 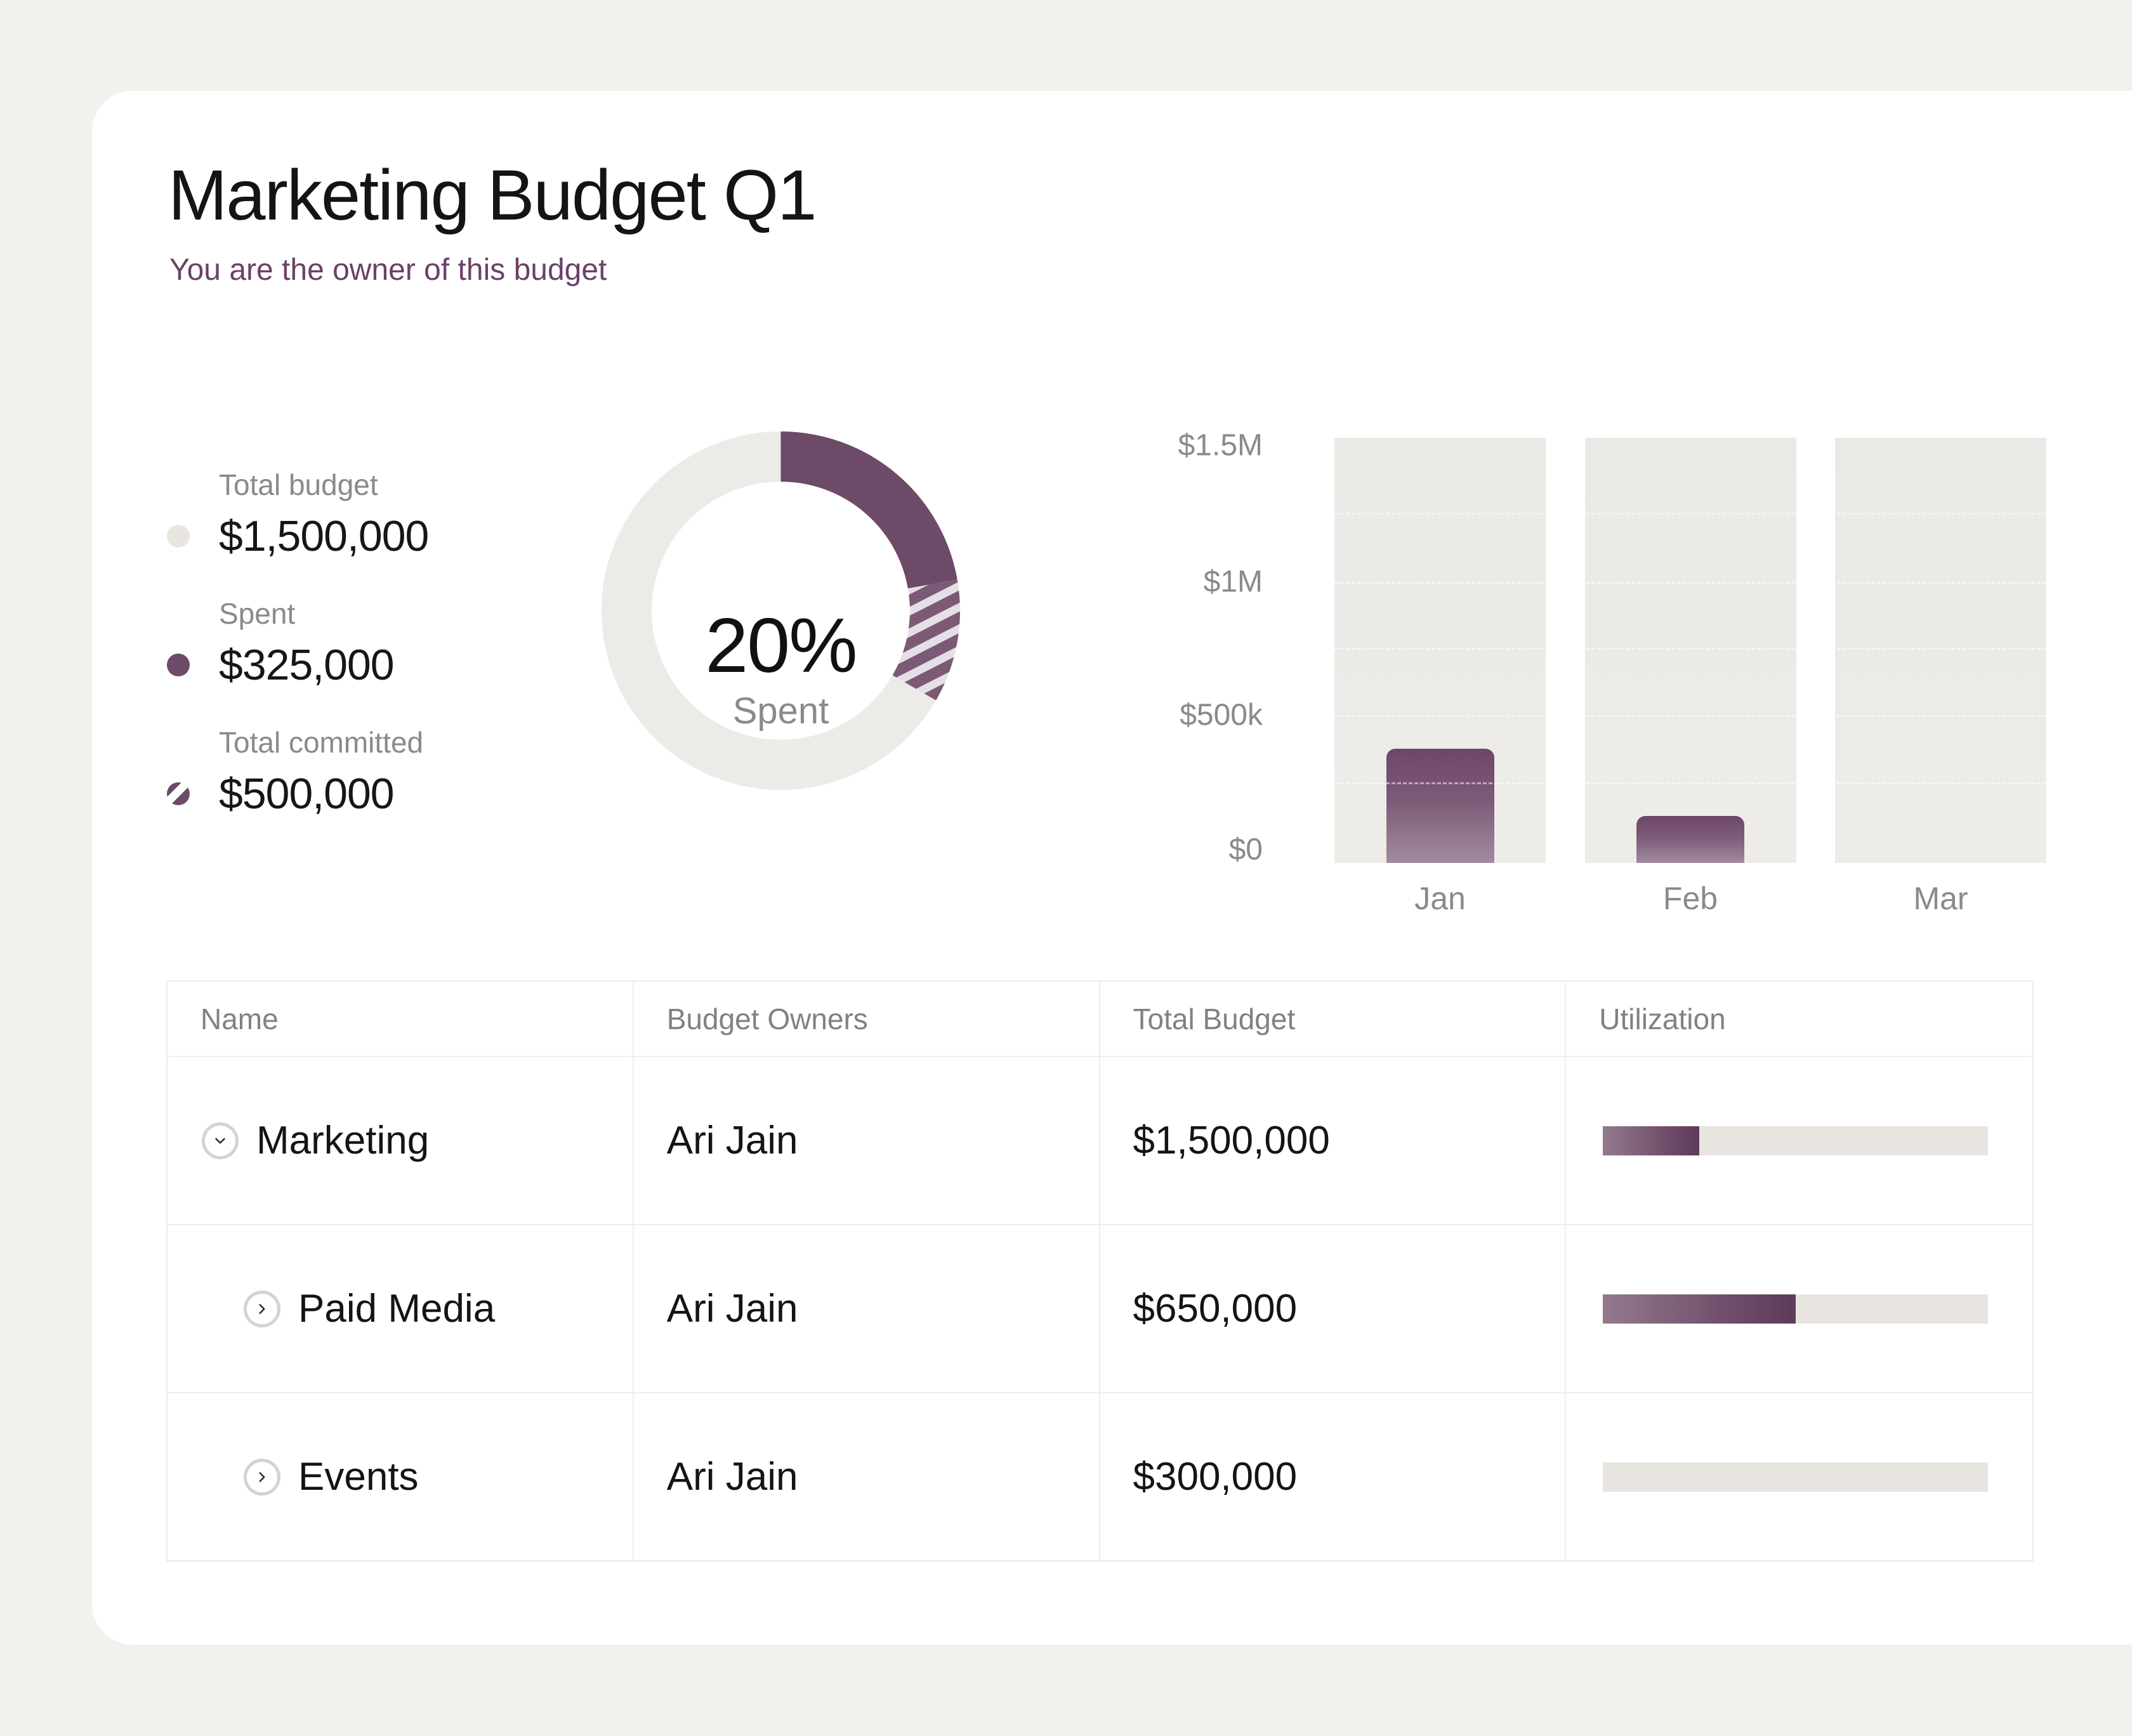 I want to click on x-axis-label-mar: Mar, so click(x=1940, y=898).